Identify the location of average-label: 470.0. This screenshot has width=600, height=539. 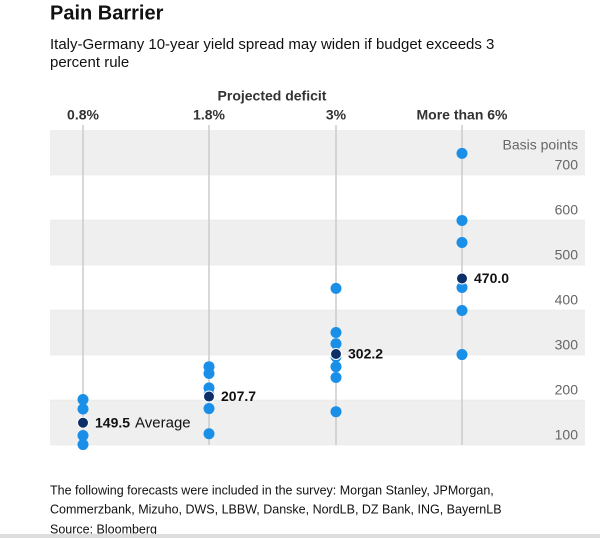
(491, 278).